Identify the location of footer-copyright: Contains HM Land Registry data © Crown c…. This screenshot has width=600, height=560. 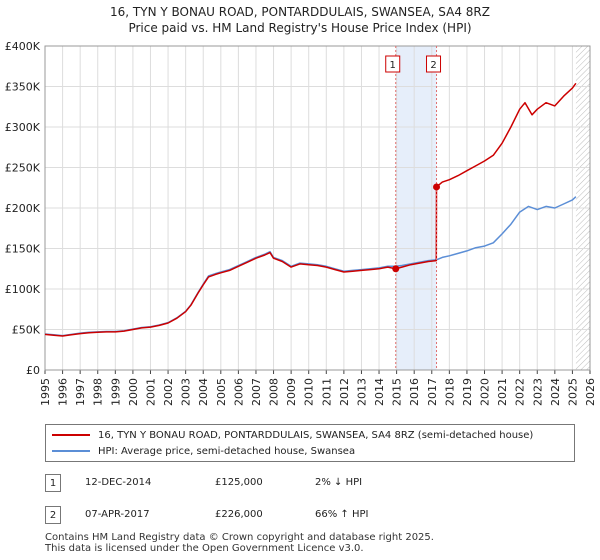
(239, 537).